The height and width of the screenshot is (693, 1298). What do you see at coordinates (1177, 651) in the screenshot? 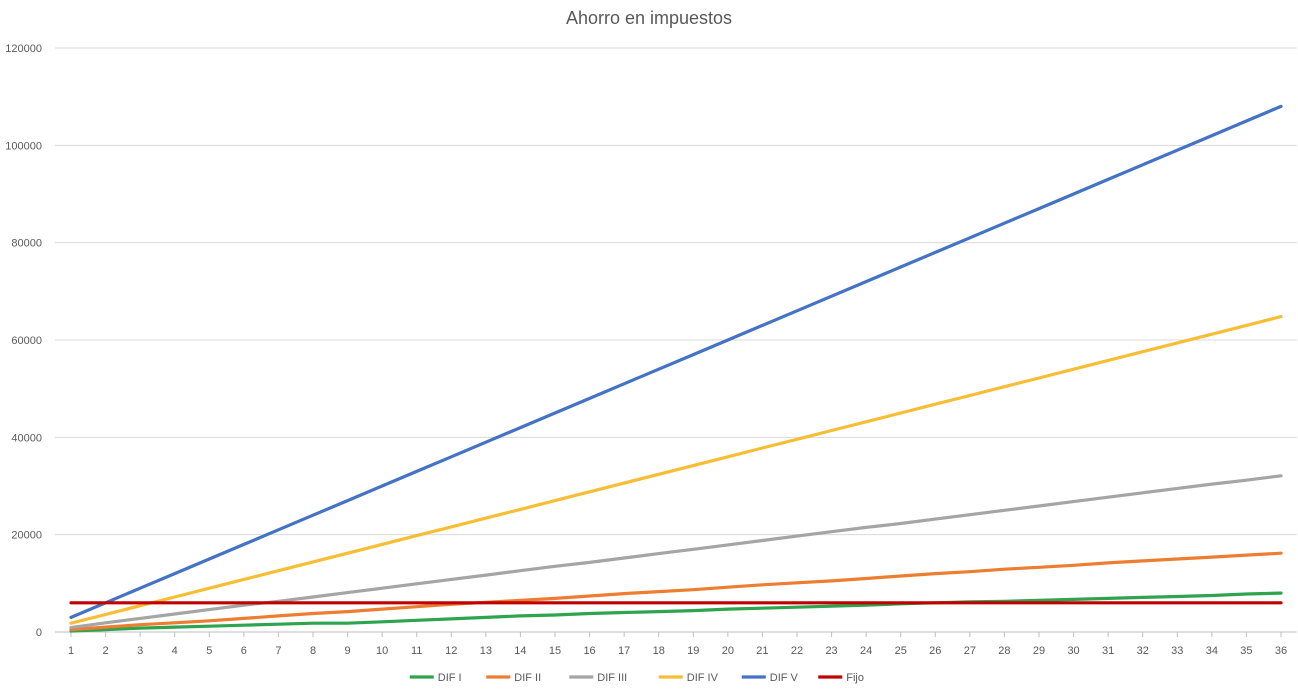
I see `x-tick-label: 33` at bounding box center [1177, 651].